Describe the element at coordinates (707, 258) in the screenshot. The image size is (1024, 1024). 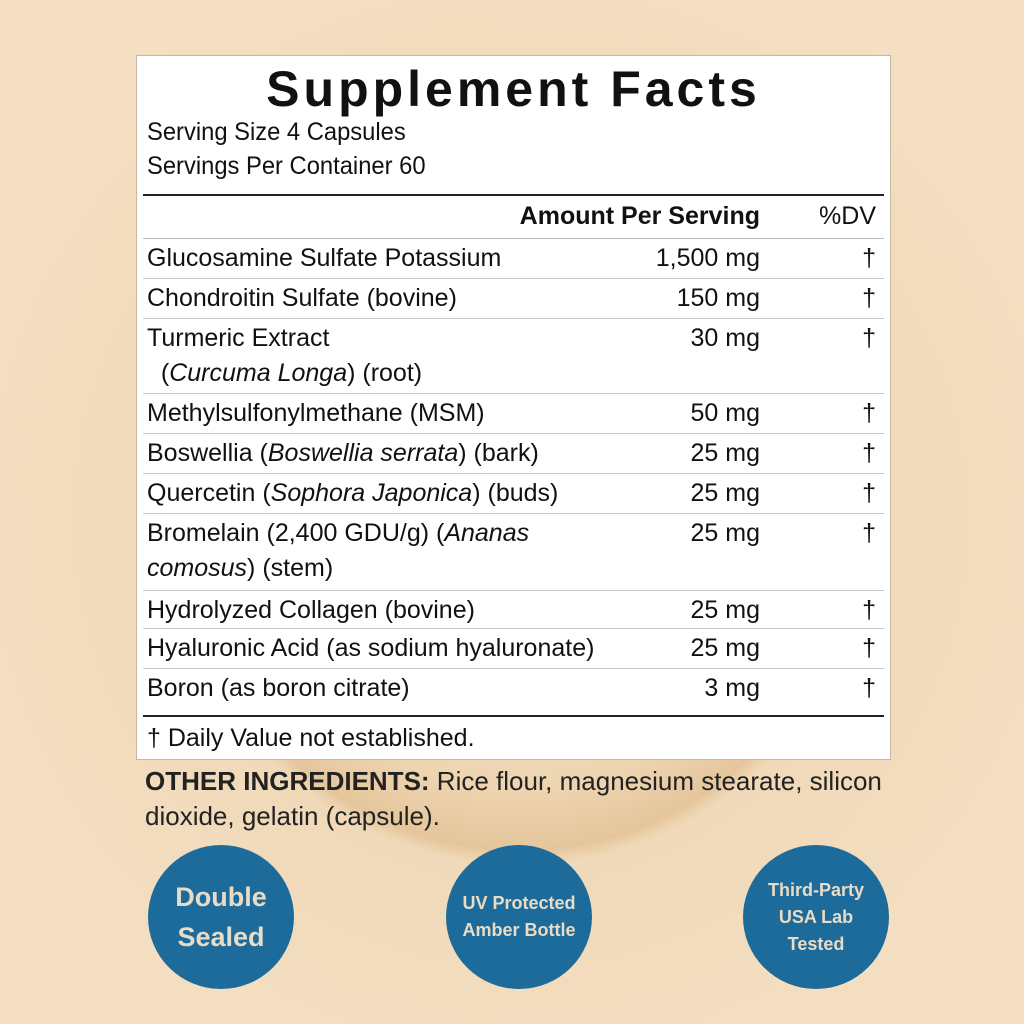
I see `ingredient-amount: 1,500 mg` at that location.